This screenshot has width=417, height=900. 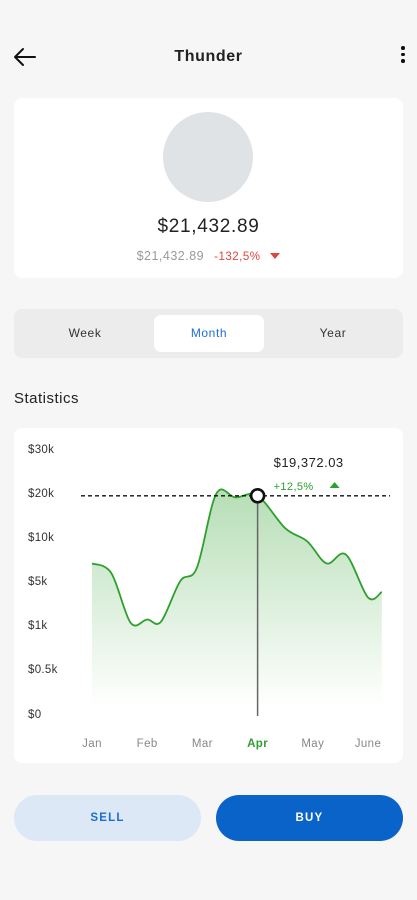 What do you see at coordinates (147, 744) in the screenshot?
I see `x-tick-label: Feb` at bounding box center [147, 744].